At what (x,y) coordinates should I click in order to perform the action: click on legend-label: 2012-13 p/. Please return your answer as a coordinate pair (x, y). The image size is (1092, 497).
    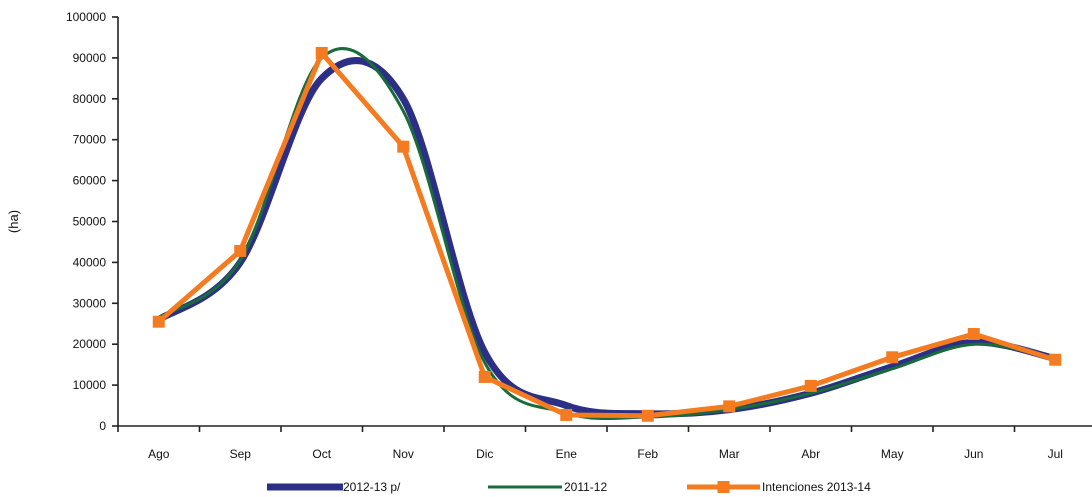
    Looking at the image, I should click on (372, 487).